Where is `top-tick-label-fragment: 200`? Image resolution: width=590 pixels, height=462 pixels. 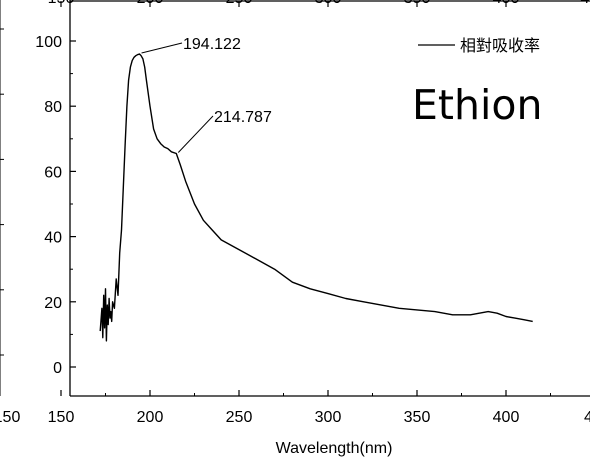 top-tick-label-fragment: 200 is located at coordinates (150, 3).